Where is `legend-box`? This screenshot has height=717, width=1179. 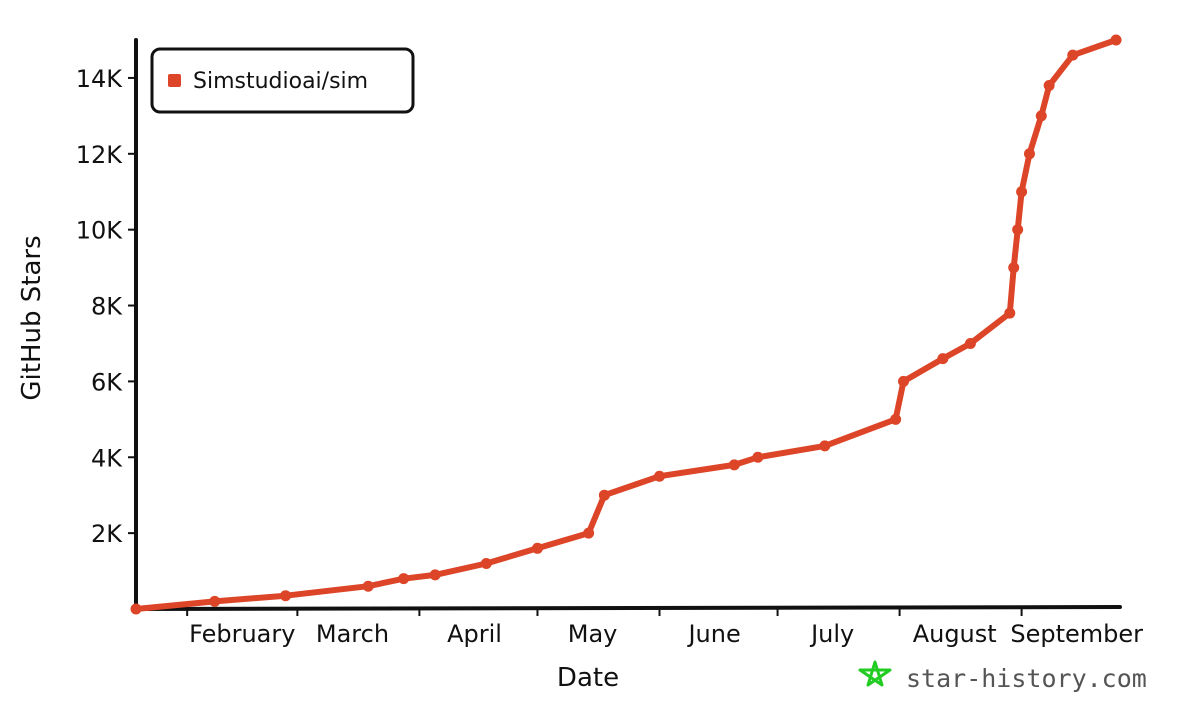
legend-box is located at coordinates (282, 80).